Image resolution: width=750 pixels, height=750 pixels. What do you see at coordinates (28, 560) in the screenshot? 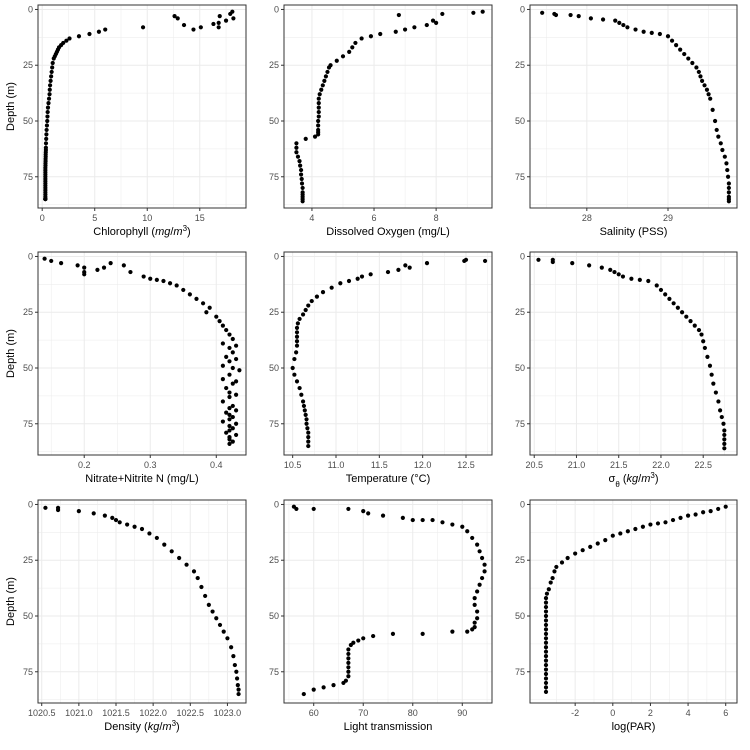
I see `y-tick-label: 25` at bounding box center [28, 560].